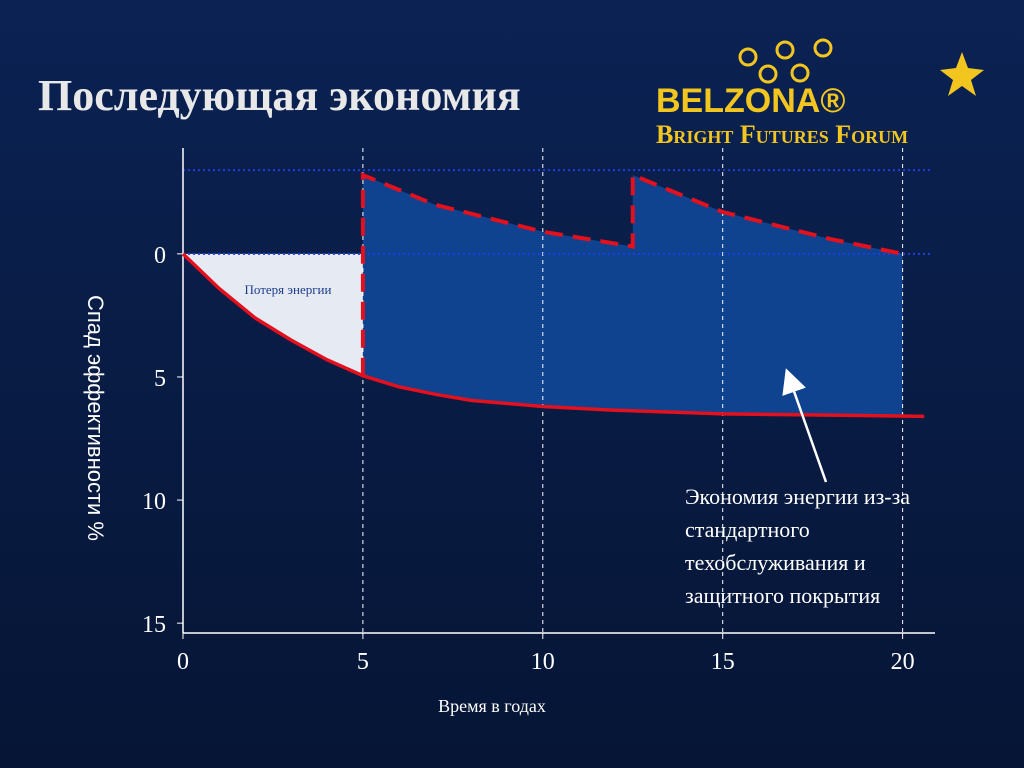 The image size is (1024, 768). What do you see at coordinates (747, 529) in the screenshot?
I see `annotation: стандартного` at bounding box center [747, 529].